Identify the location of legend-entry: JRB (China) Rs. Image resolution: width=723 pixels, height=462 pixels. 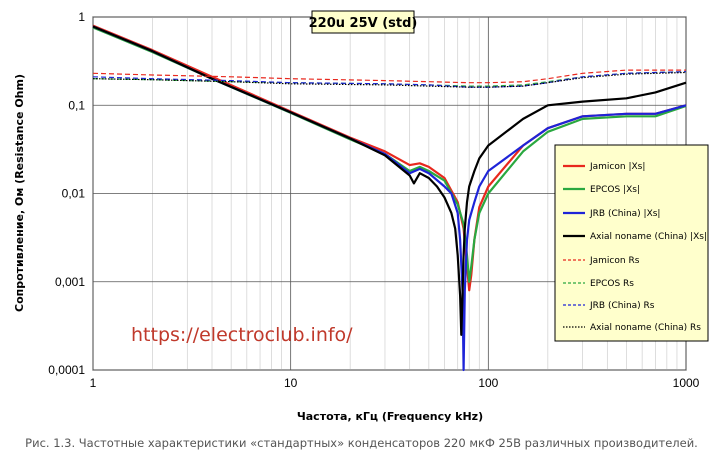
(622, 306).